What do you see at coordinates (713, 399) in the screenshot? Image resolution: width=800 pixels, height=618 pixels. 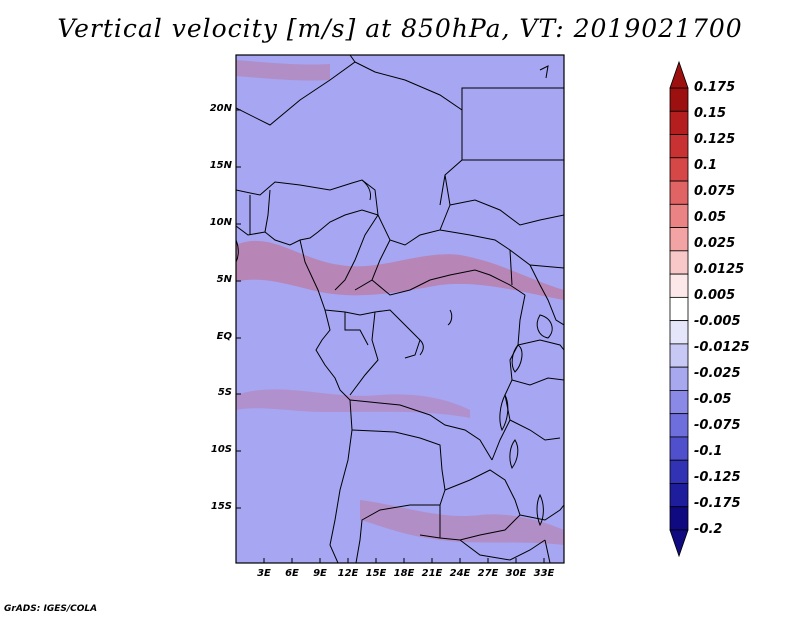 I see `colorbar-label: -0.05` at bounding box center [713, 399].